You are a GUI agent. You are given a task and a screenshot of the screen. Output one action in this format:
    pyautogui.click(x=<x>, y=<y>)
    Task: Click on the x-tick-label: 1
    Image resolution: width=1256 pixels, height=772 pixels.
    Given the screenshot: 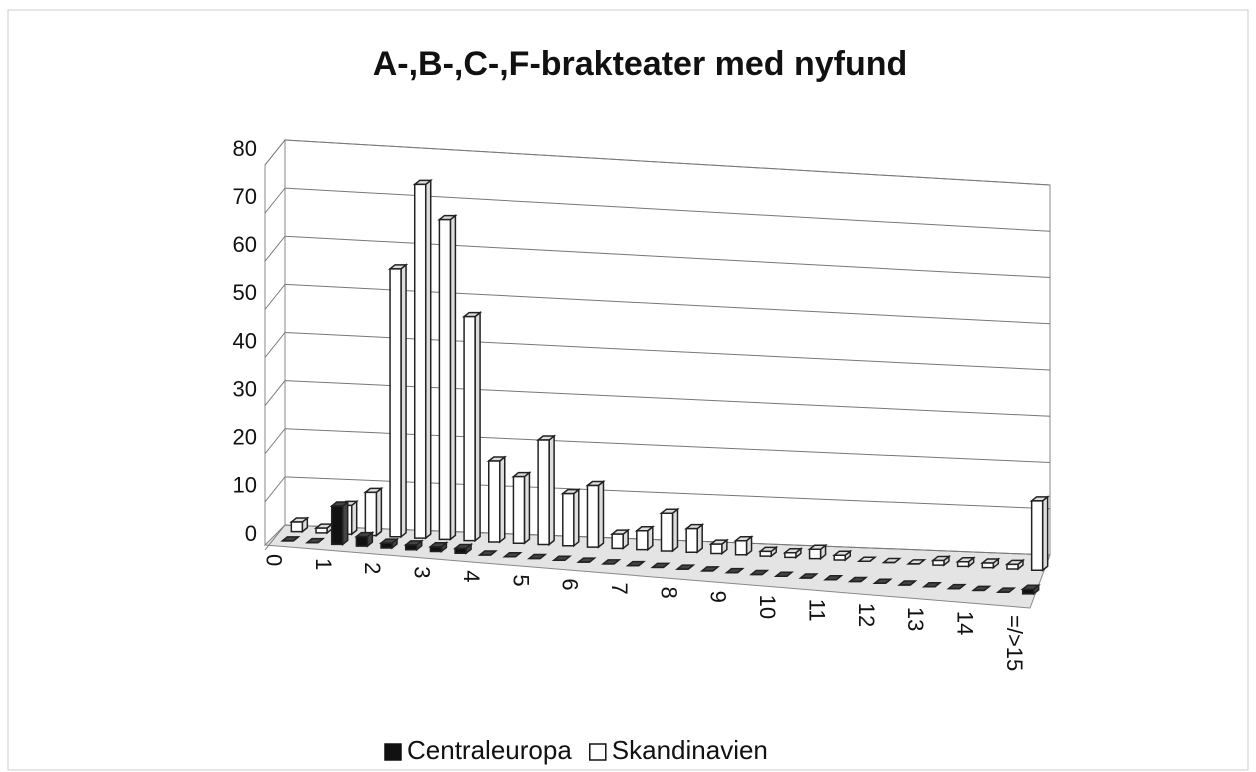 What is the action you would take?
    pyautogui.click(x=323, y=564)
    